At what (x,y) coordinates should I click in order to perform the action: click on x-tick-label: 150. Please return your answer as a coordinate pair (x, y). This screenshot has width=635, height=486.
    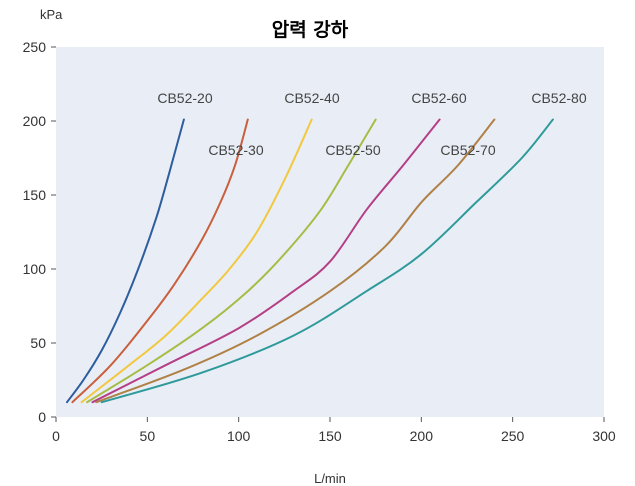
    Looking at the image, I should click on (330, 436).